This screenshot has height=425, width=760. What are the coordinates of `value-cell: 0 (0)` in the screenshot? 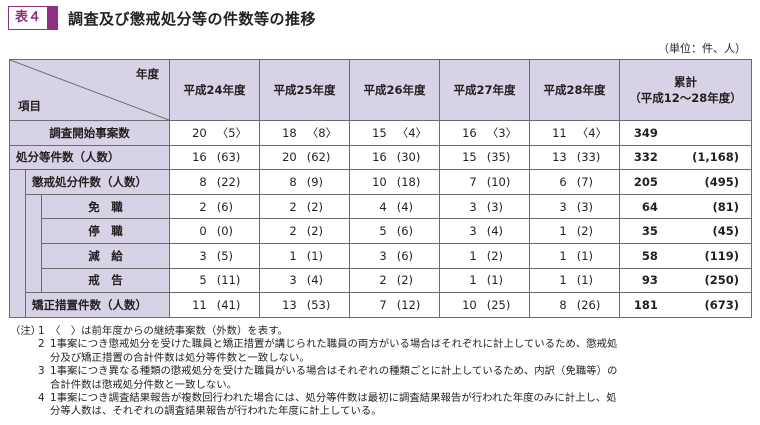 It's located at (215, 231).